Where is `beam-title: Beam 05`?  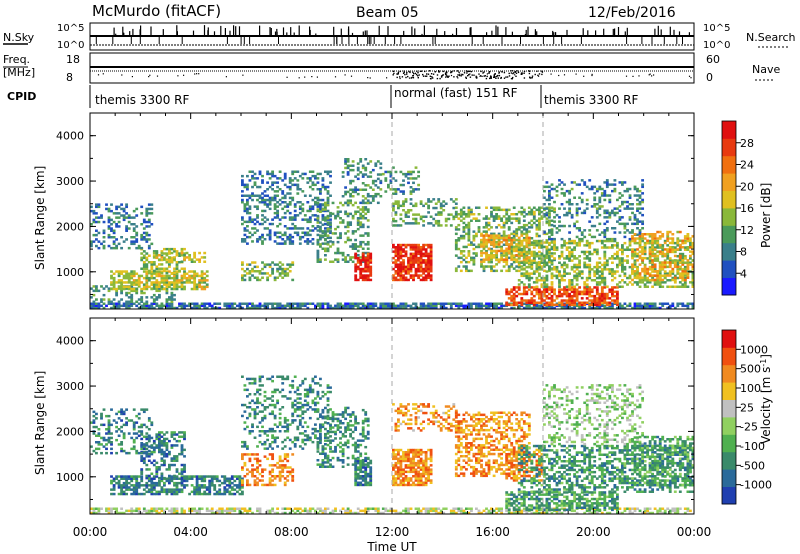
beam-title: Beam 05 is located at coordinates (387, 13).